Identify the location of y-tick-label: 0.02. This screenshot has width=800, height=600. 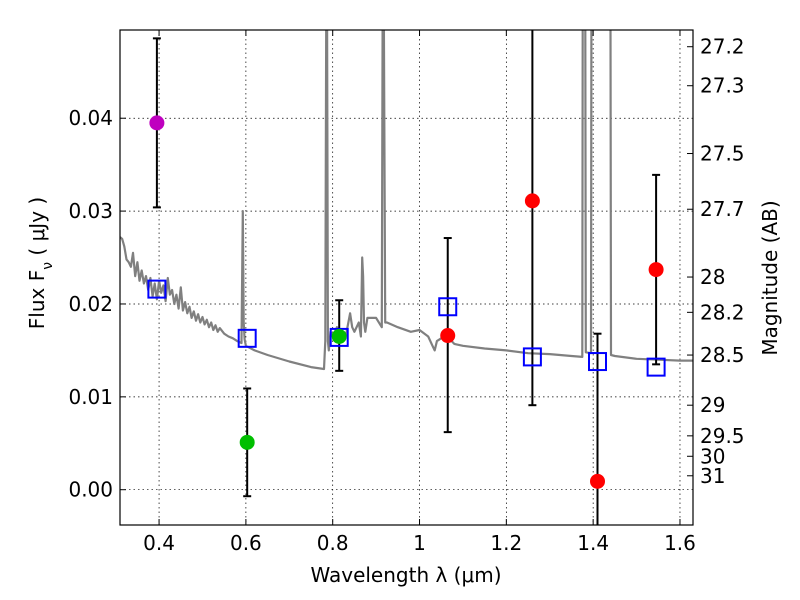
(90, 304).